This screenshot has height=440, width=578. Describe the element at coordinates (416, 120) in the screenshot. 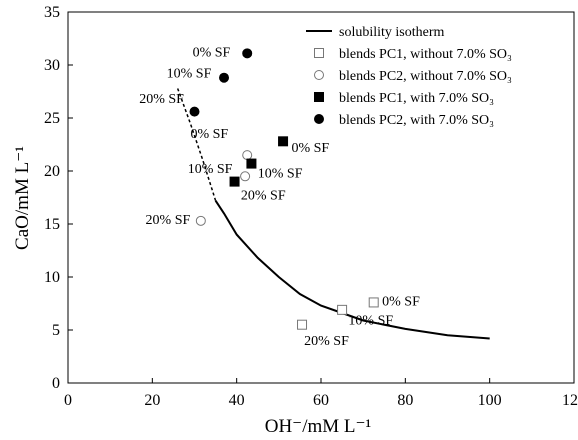

I see `legend-entry-label: blends PC2, with 7.0% SO₃` at that location.